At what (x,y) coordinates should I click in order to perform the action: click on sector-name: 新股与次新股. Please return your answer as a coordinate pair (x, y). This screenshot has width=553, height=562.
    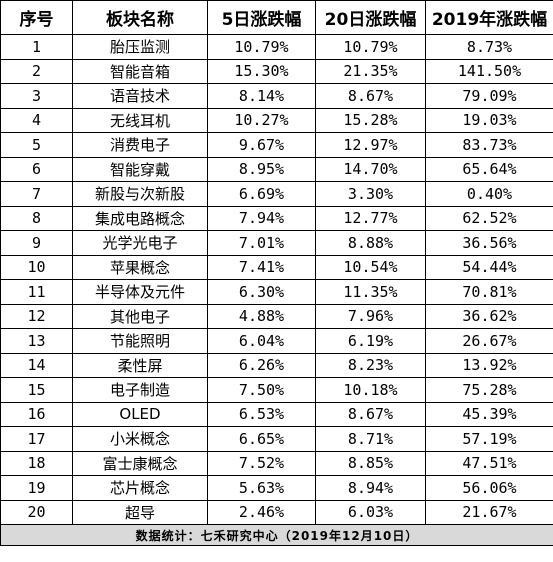
    Looking at the image, I should click on (140, 194).